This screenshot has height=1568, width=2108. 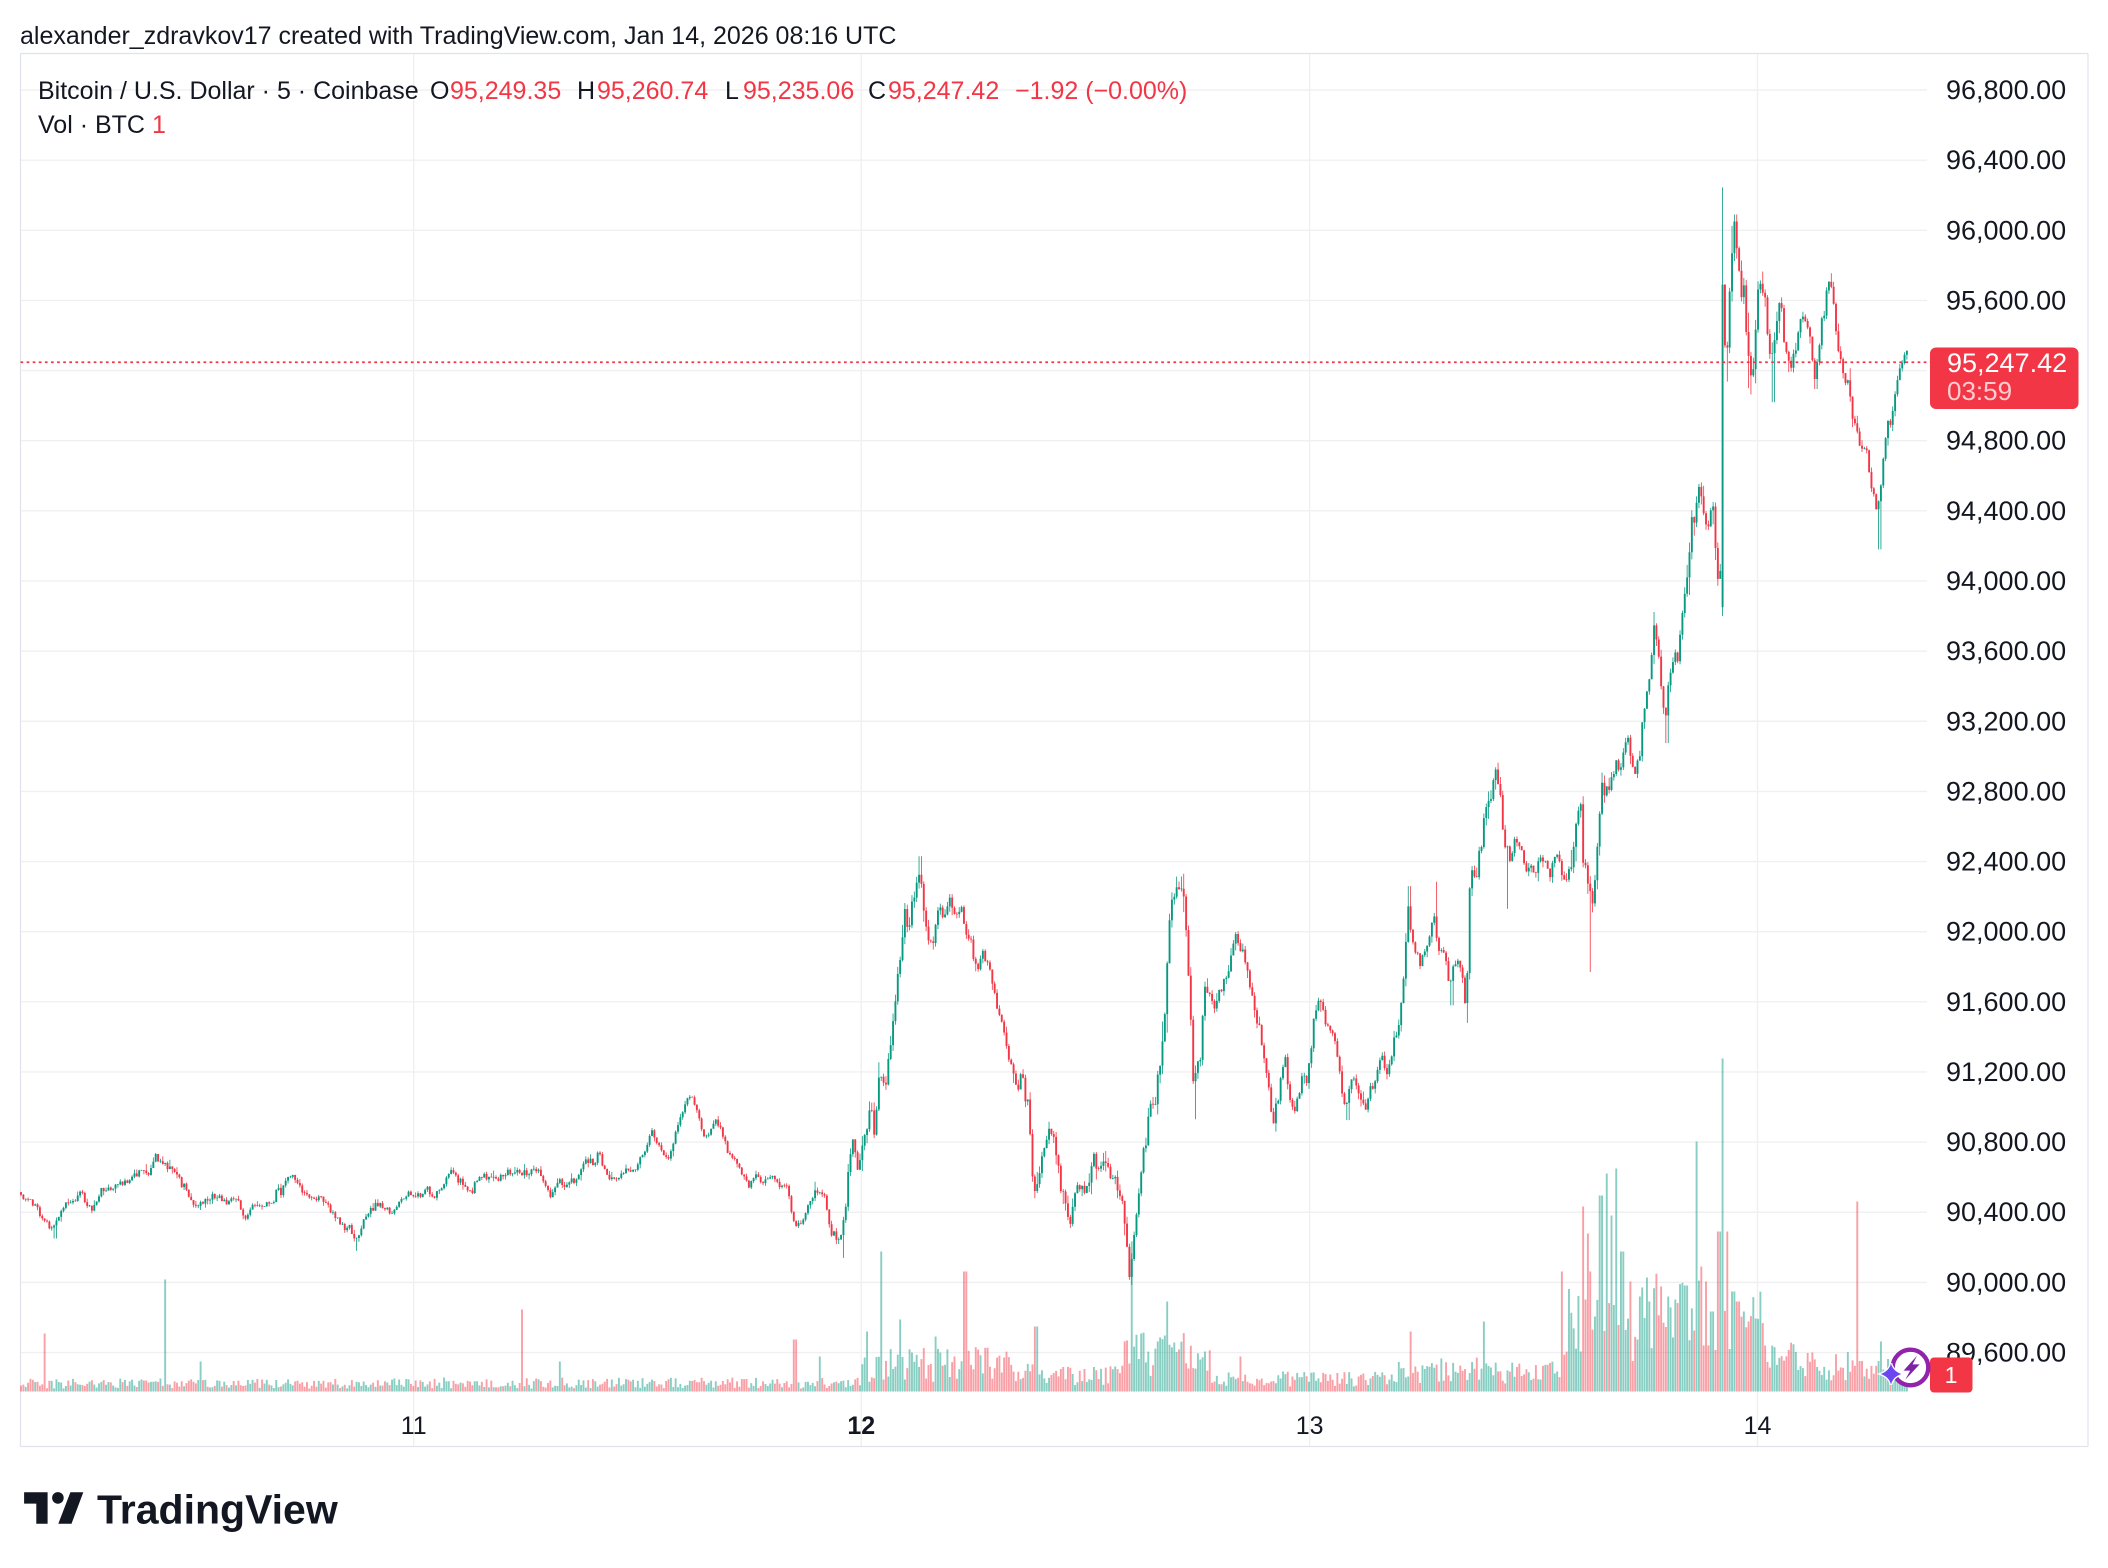 I want to click on svg-text: 92,000.00, so click(x=2006, y=932).